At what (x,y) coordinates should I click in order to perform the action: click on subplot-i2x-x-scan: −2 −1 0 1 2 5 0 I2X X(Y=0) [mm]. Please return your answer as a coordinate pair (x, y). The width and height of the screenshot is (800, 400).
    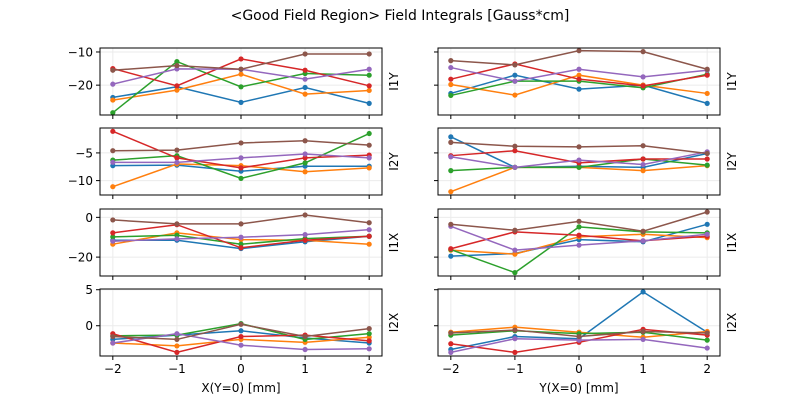
    Looking at the image, I should click on (243, 339).